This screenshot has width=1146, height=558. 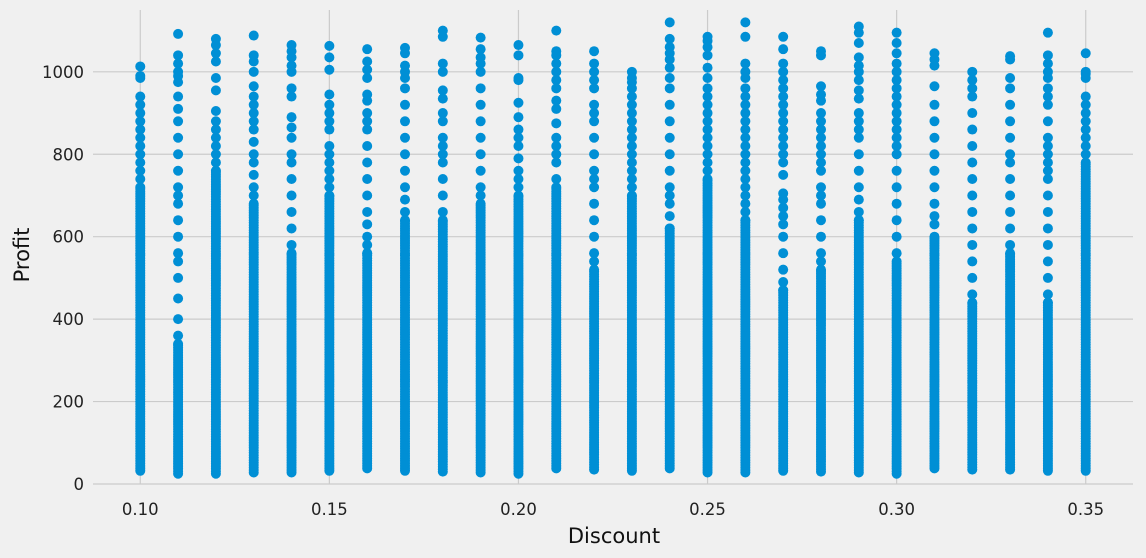 I want to click on y-tick-label: 0, so click(x=79, y=484).